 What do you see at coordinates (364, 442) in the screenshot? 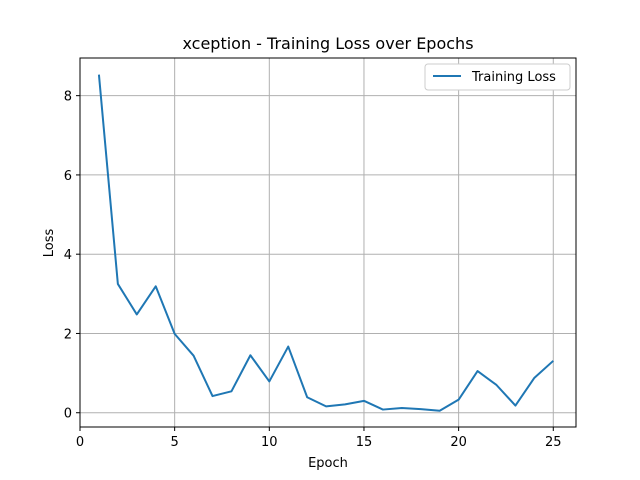
I see `x-tick-label: 15` at bounding box center [364, 442].